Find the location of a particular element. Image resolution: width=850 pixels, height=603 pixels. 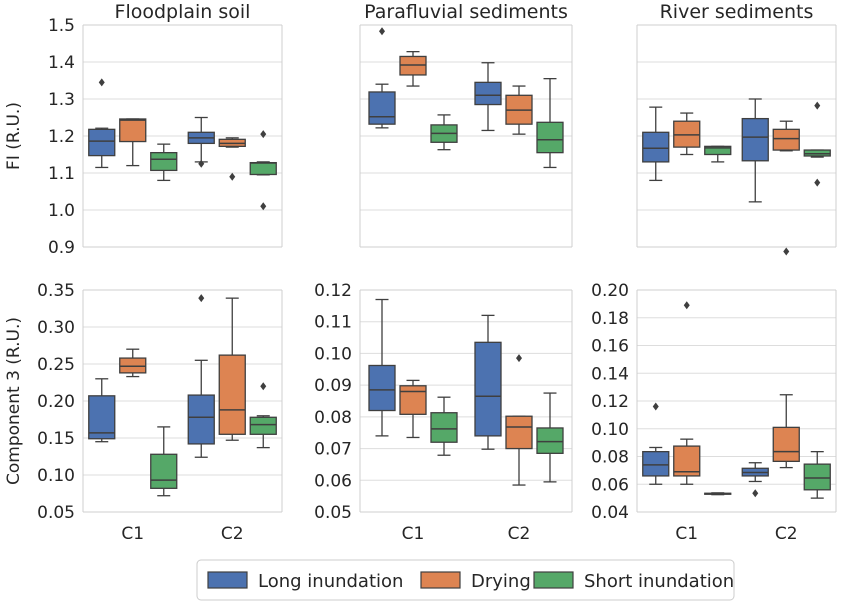

legend: Long inundation Drying Short inundation is located at coordinates (465, 580).